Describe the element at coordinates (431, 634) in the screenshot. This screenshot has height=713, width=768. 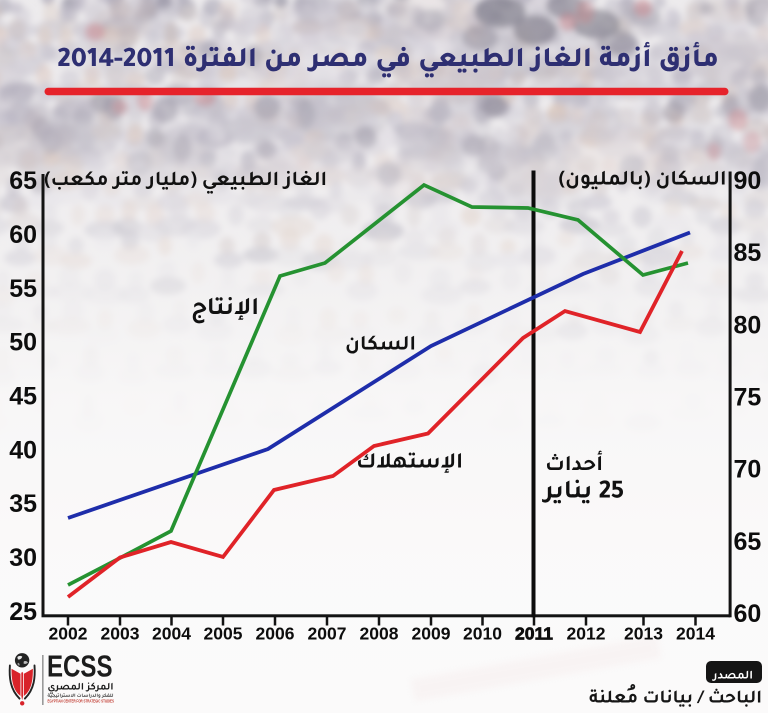
I see `svg-text: 2009` at that location.